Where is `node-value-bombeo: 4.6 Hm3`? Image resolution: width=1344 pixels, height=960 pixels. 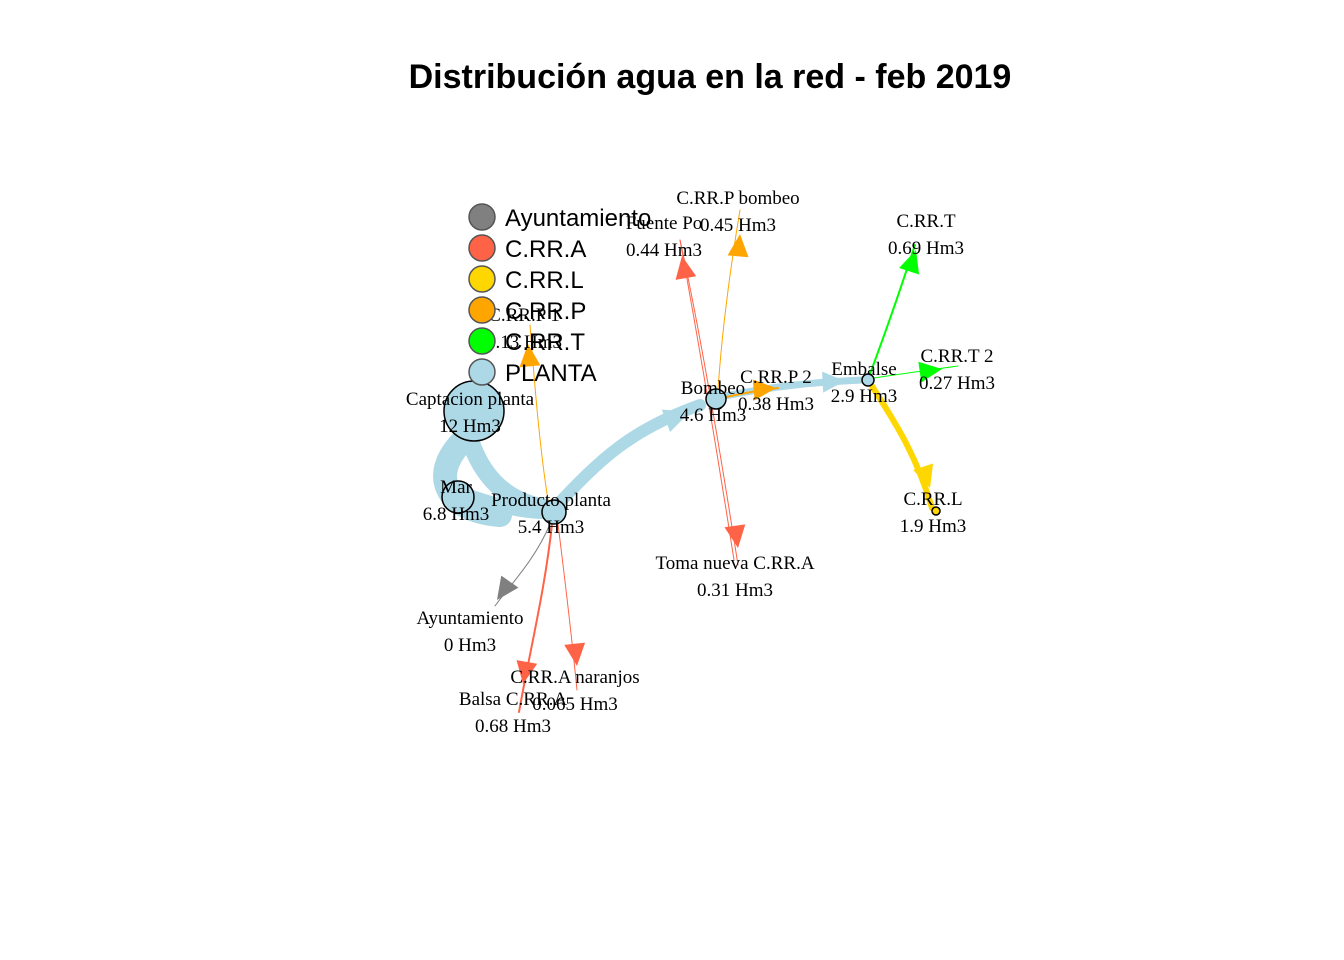
node-value-bombeo: 4.6 Hm3 is located at coordinates (713, 415).